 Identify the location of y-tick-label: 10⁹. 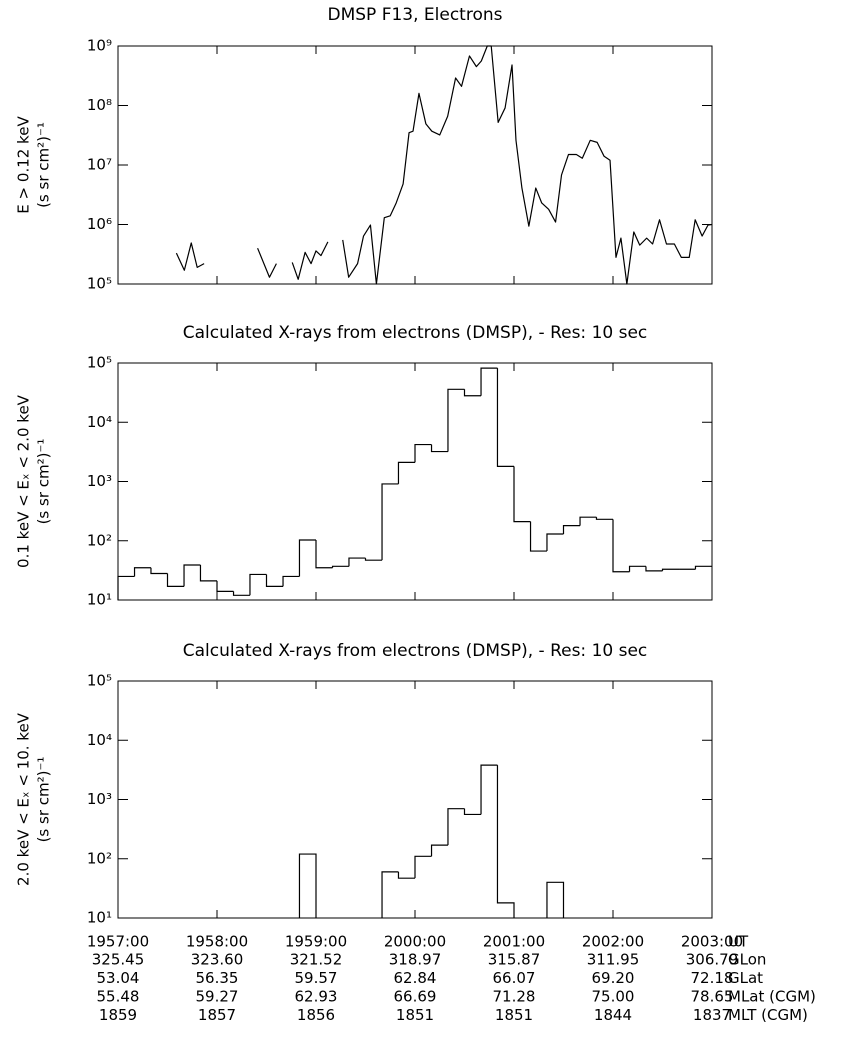
(99, 46).